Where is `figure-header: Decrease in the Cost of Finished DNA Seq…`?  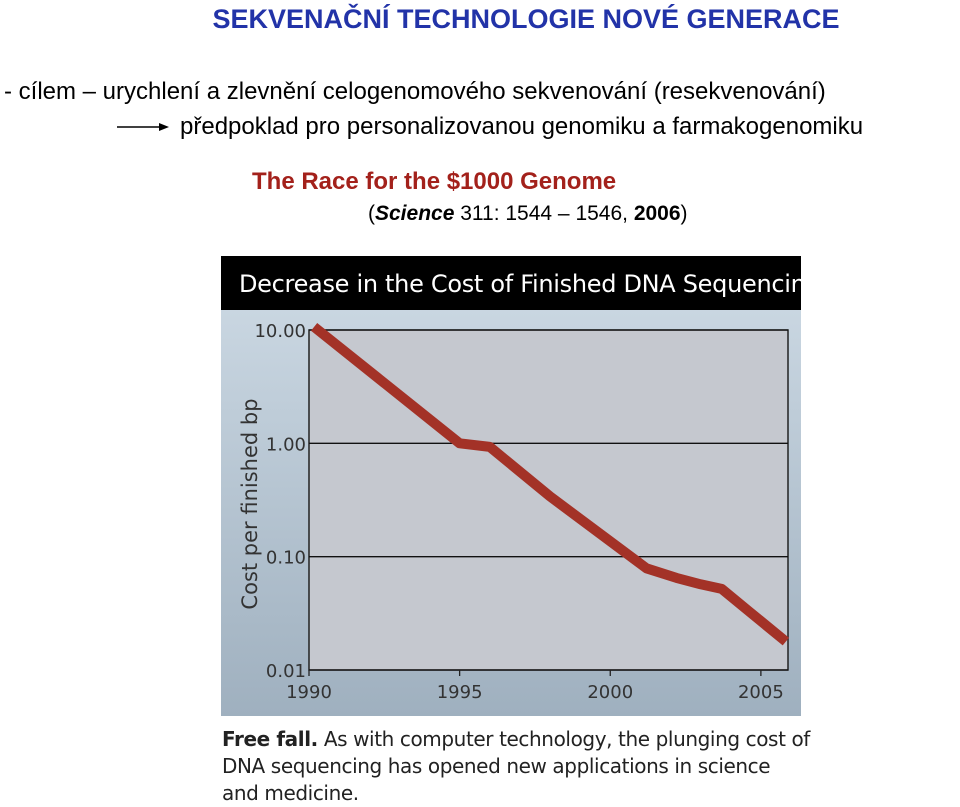
figure-header: Decrease in the Cost of Finished DNA Seq… is located at coordinates (521, 283).